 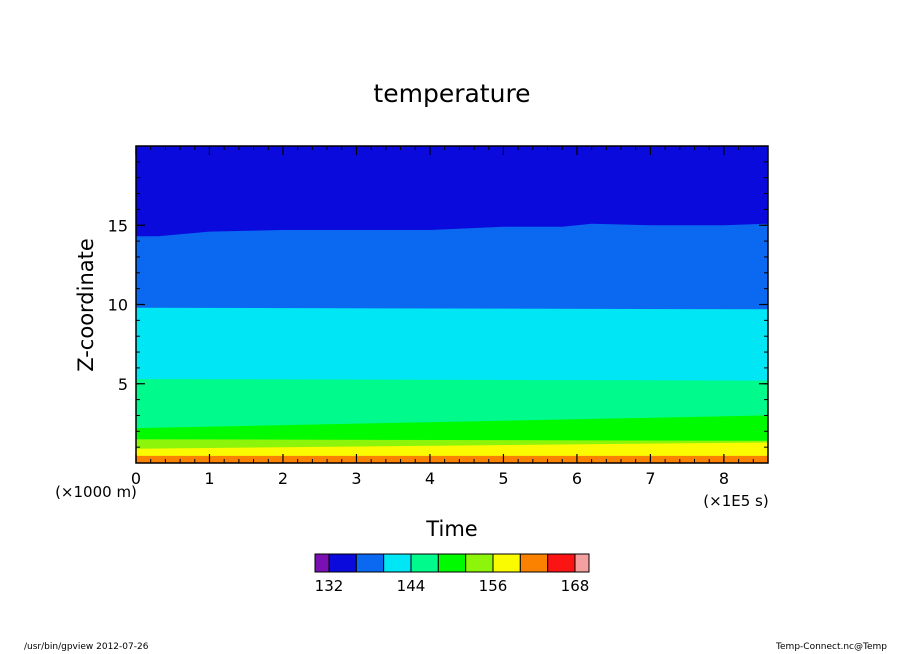 What do you see at coordinates (283, 478) in the screenshot?
I see `x-tick-label: 2` at bounding box center [283, 478].